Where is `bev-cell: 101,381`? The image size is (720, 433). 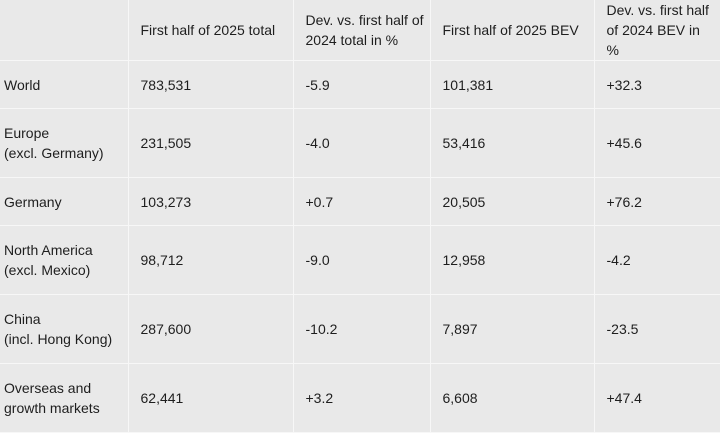 bev-cell: 101,381 is located at coordinates (512, 84).